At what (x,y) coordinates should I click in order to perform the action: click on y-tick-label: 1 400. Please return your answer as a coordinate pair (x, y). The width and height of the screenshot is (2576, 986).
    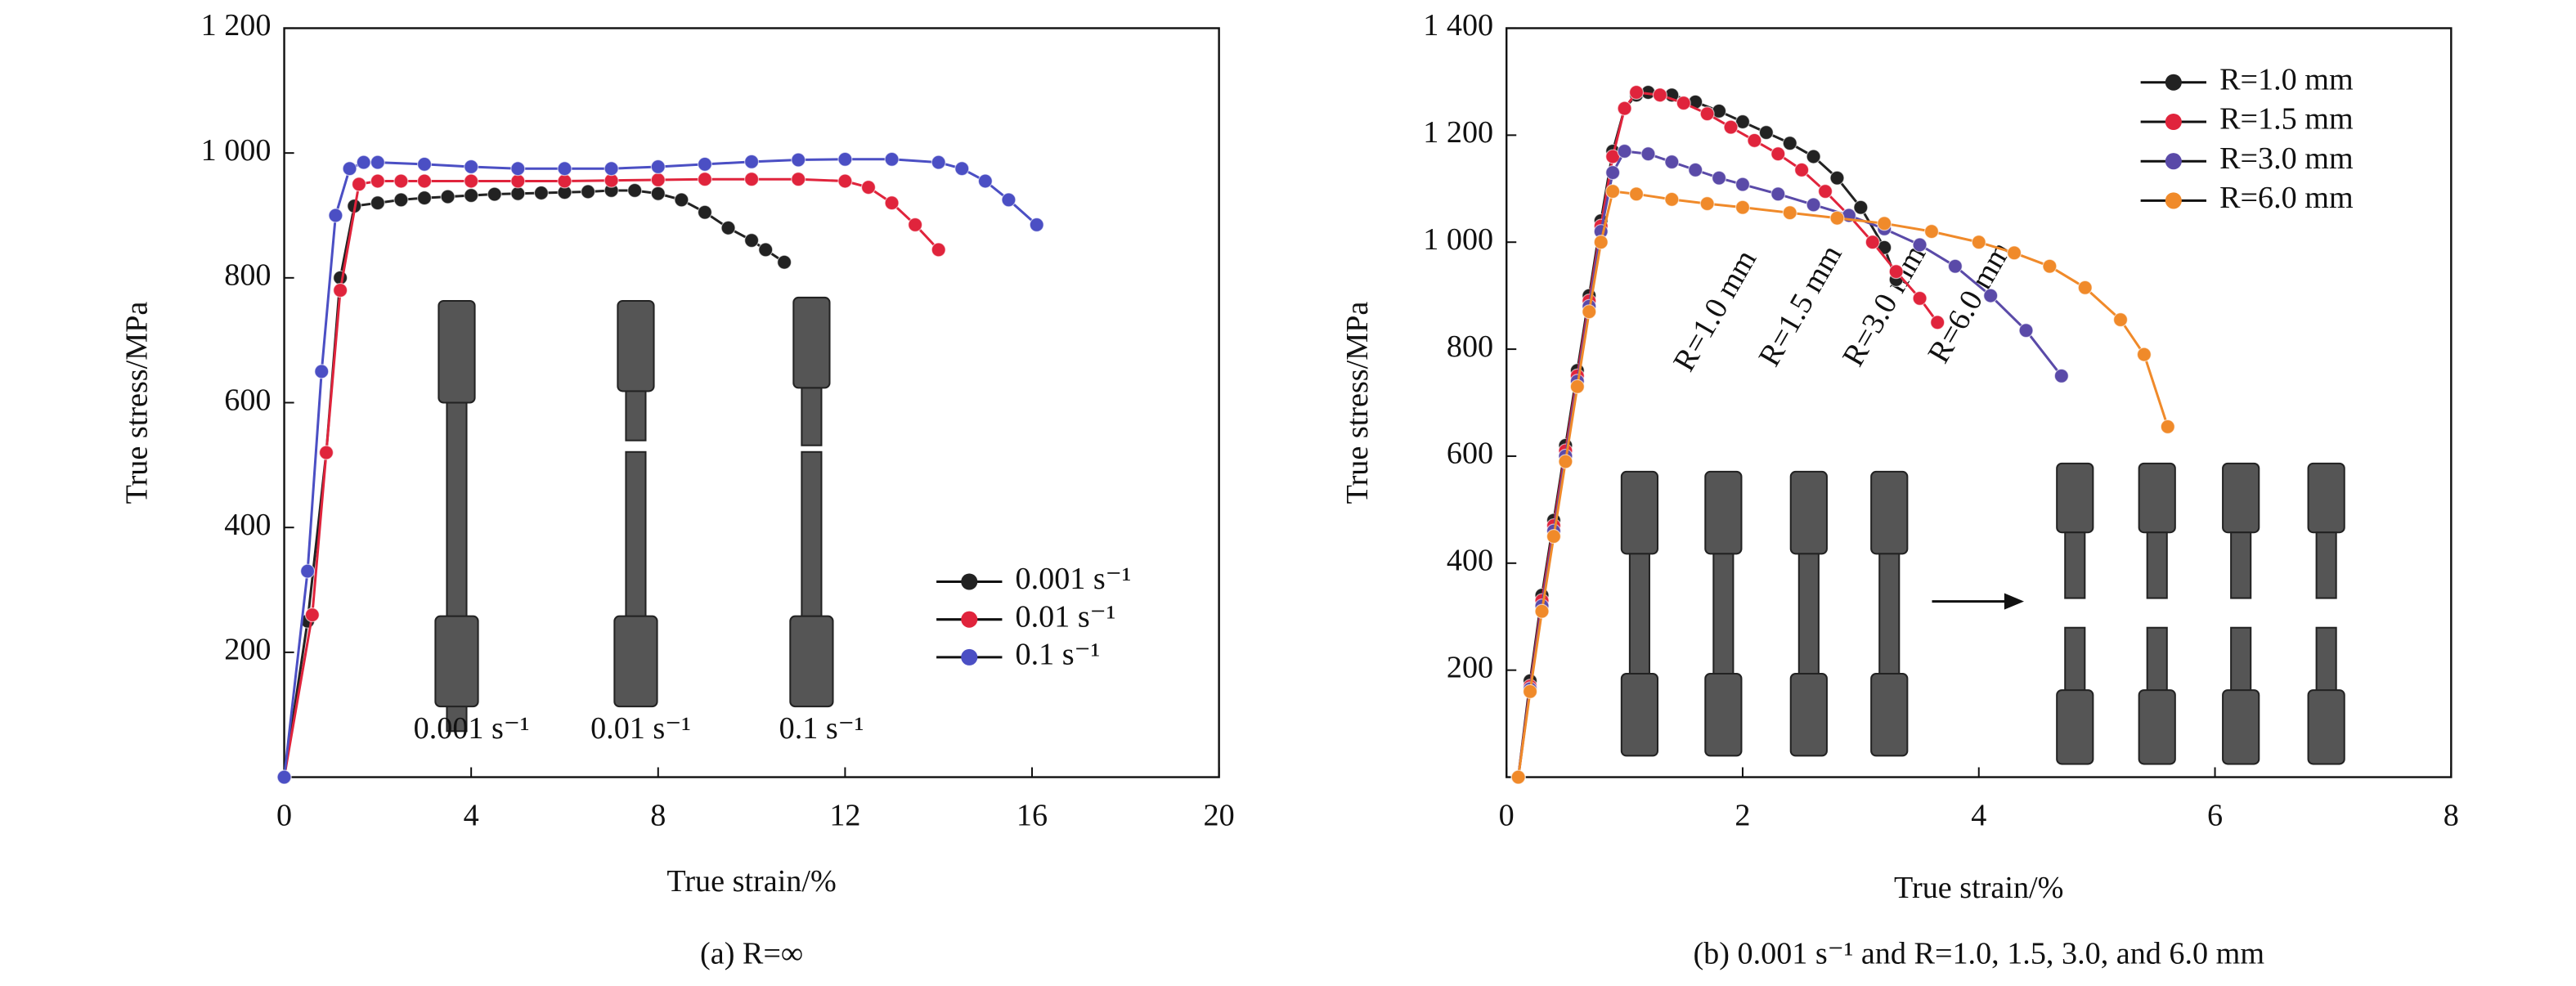
    Looking at the image, I should click on (1458, 26).